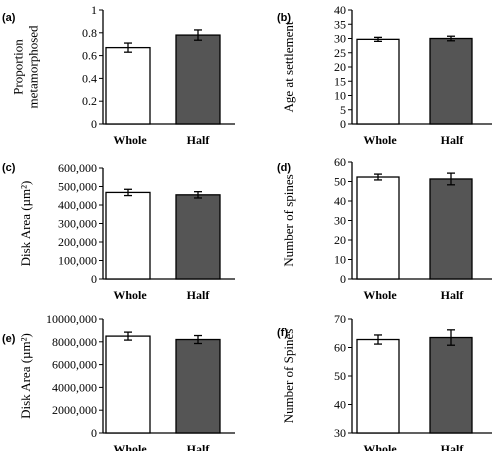 This screenshot has width=500, height=451. What do you see at coordinates (74, 365) in the screenshot?
I see `panel-e-tick-label: 6000,000` at bounding box center [74, 365].